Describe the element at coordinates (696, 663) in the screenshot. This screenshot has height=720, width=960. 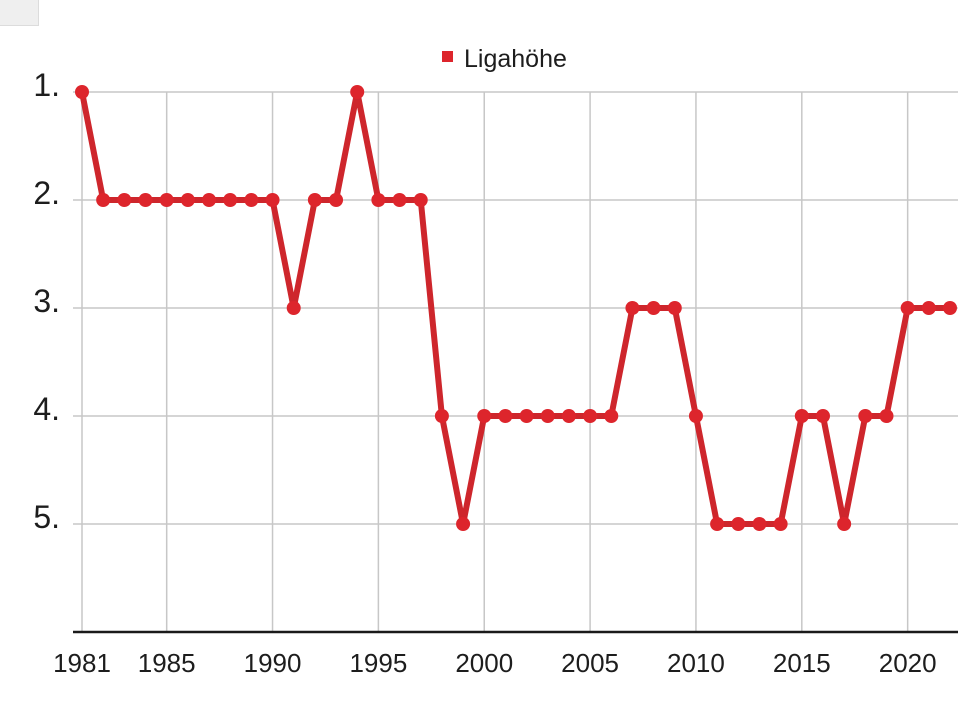
I see `x-tick-label: 2010` at that location.